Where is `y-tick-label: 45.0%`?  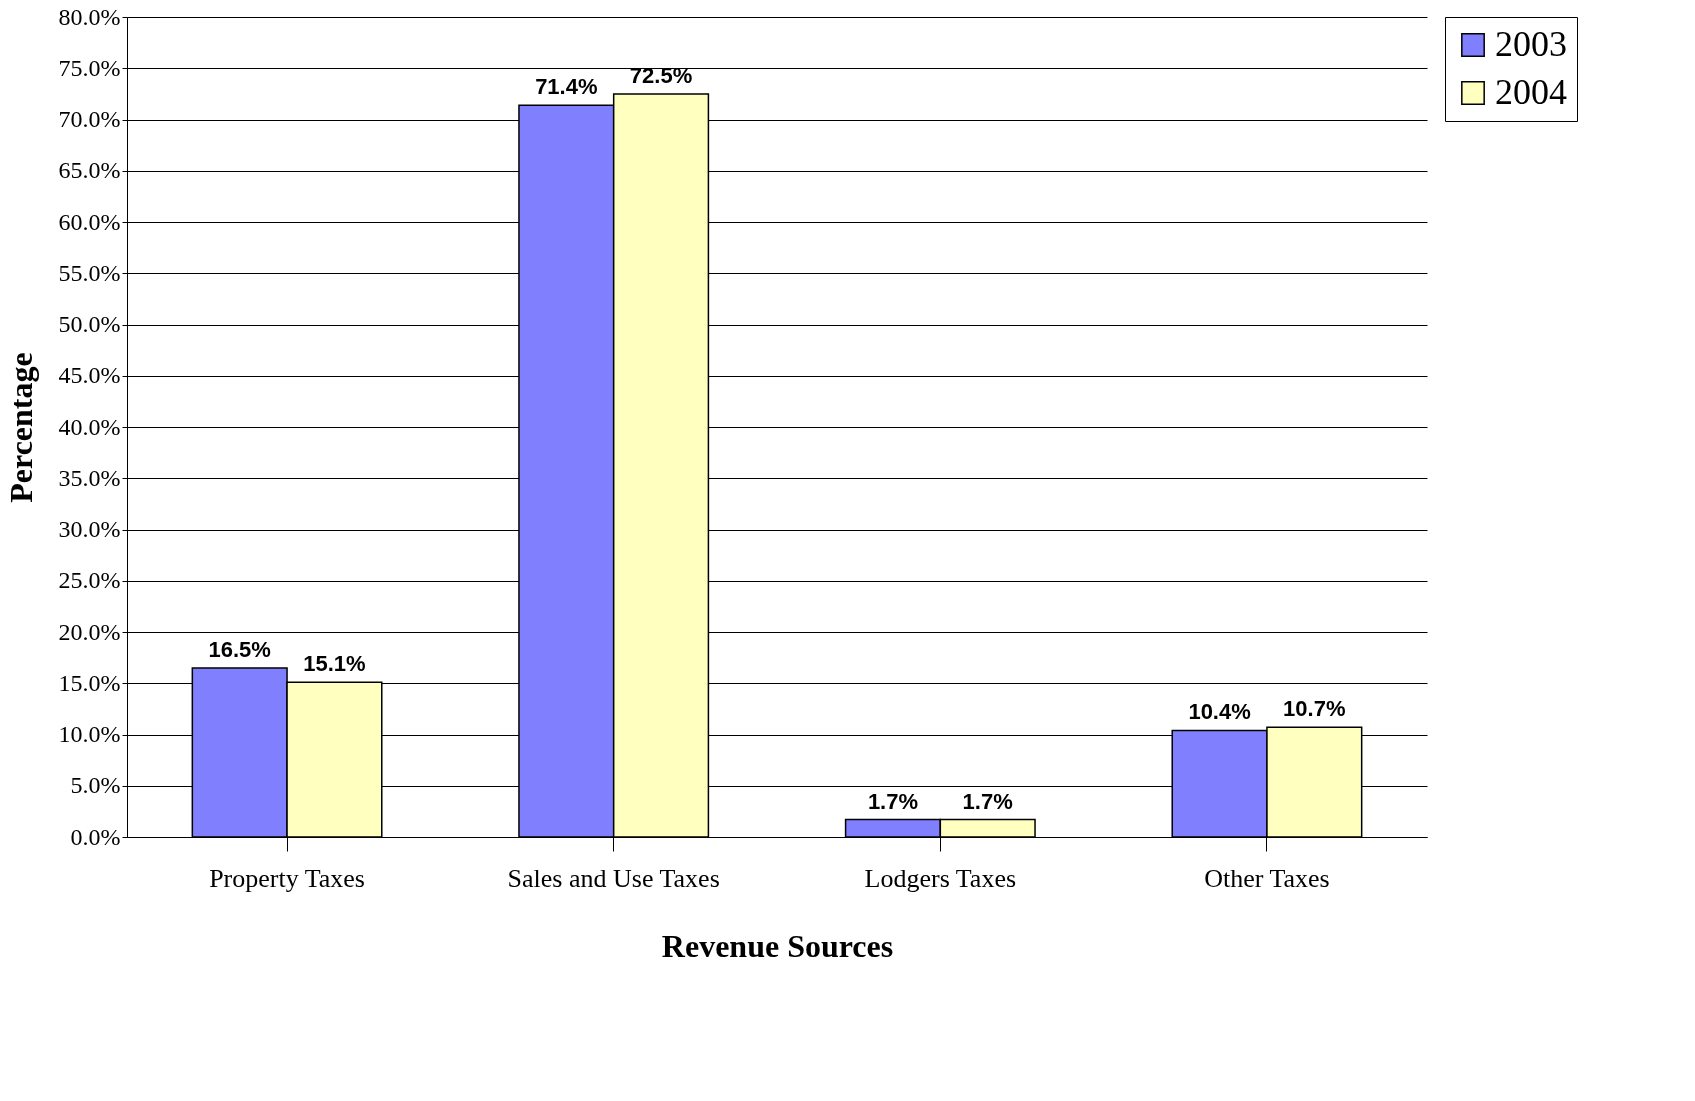 y-tick-label: 45.0% is located at coordinates (89, 375).